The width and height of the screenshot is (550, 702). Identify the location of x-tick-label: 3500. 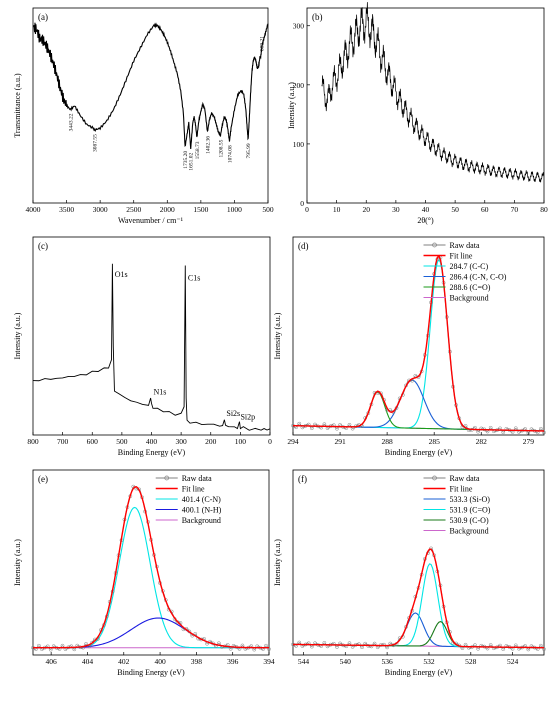
(66, 209).